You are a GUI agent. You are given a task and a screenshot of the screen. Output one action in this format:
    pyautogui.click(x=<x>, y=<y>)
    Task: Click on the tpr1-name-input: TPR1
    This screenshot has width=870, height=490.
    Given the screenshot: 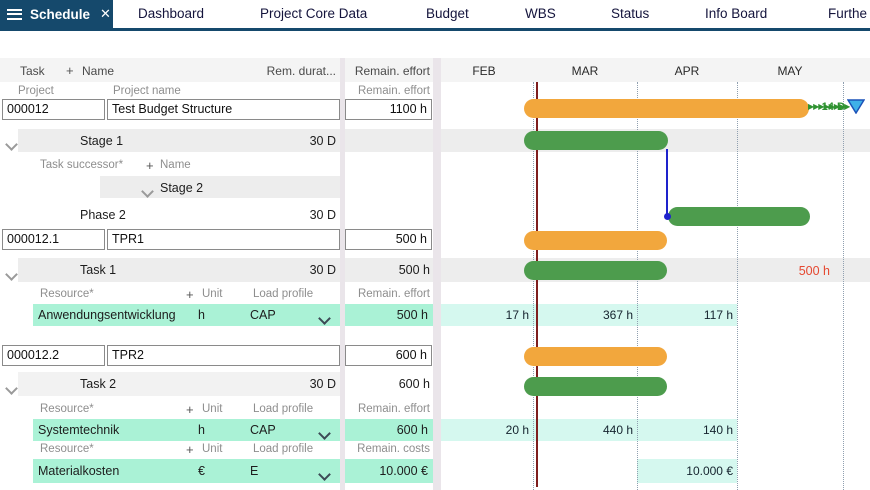 What is the action you would take?
    pyautogui.click(x=223, y=239)
    